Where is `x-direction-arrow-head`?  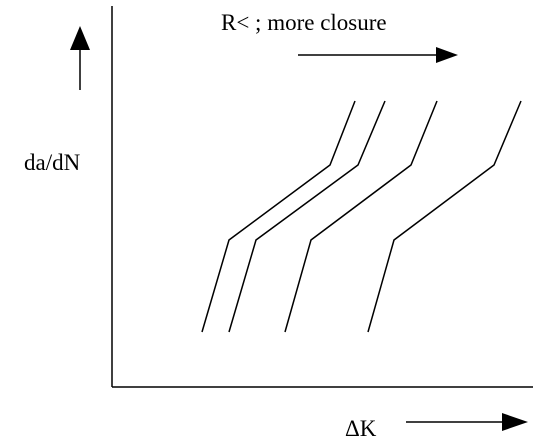 x-direction-arrow-head is located at coordinates (515, 422).